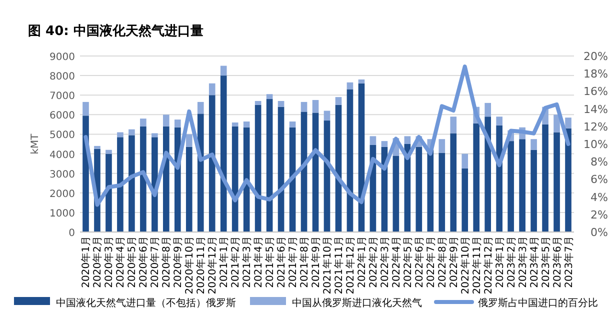 The image size is (616, 329). What do you see at coordinates (71, 233) in the screenshot?
I see `y-tick-label: 0` at bounding box center [71, 233].